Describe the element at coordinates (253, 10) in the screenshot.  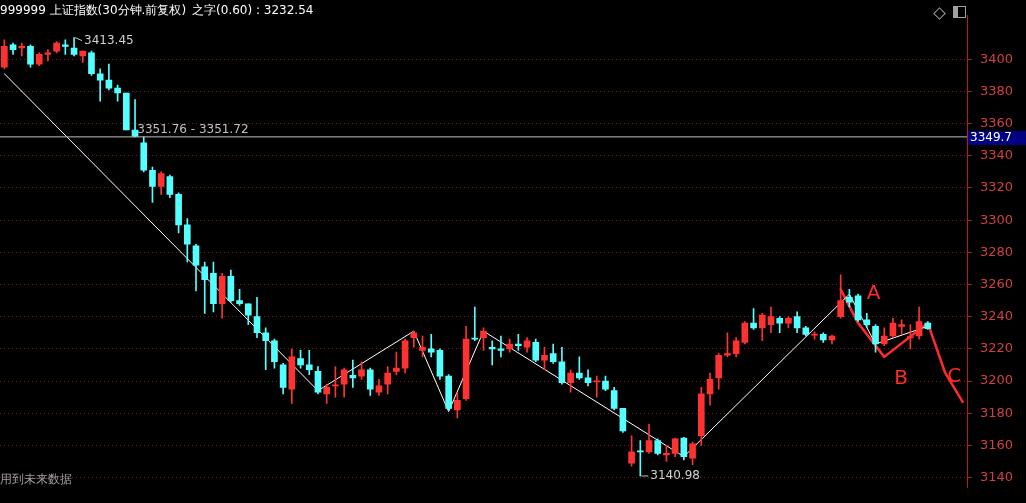
I see `chart-subtitle: 之字(0.60) : 3232.54` at that location.